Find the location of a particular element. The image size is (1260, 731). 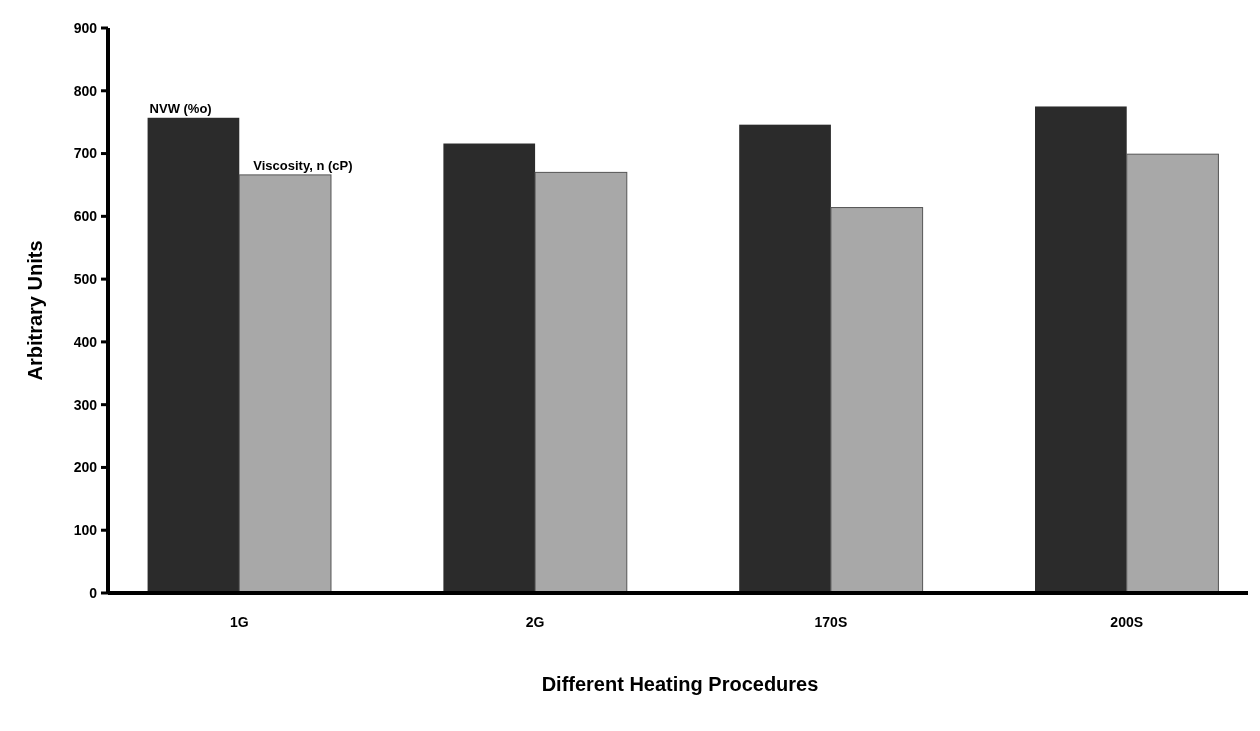

x-tick-label: 170S is located at coordinates (831, 622).